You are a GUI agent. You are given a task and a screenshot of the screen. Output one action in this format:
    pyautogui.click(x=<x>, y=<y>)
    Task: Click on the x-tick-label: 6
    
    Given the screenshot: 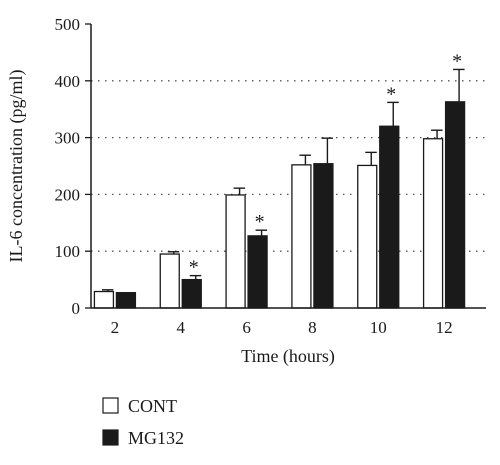 What is the action you would take?
    pyautogui.click(x=246, y=327)
    